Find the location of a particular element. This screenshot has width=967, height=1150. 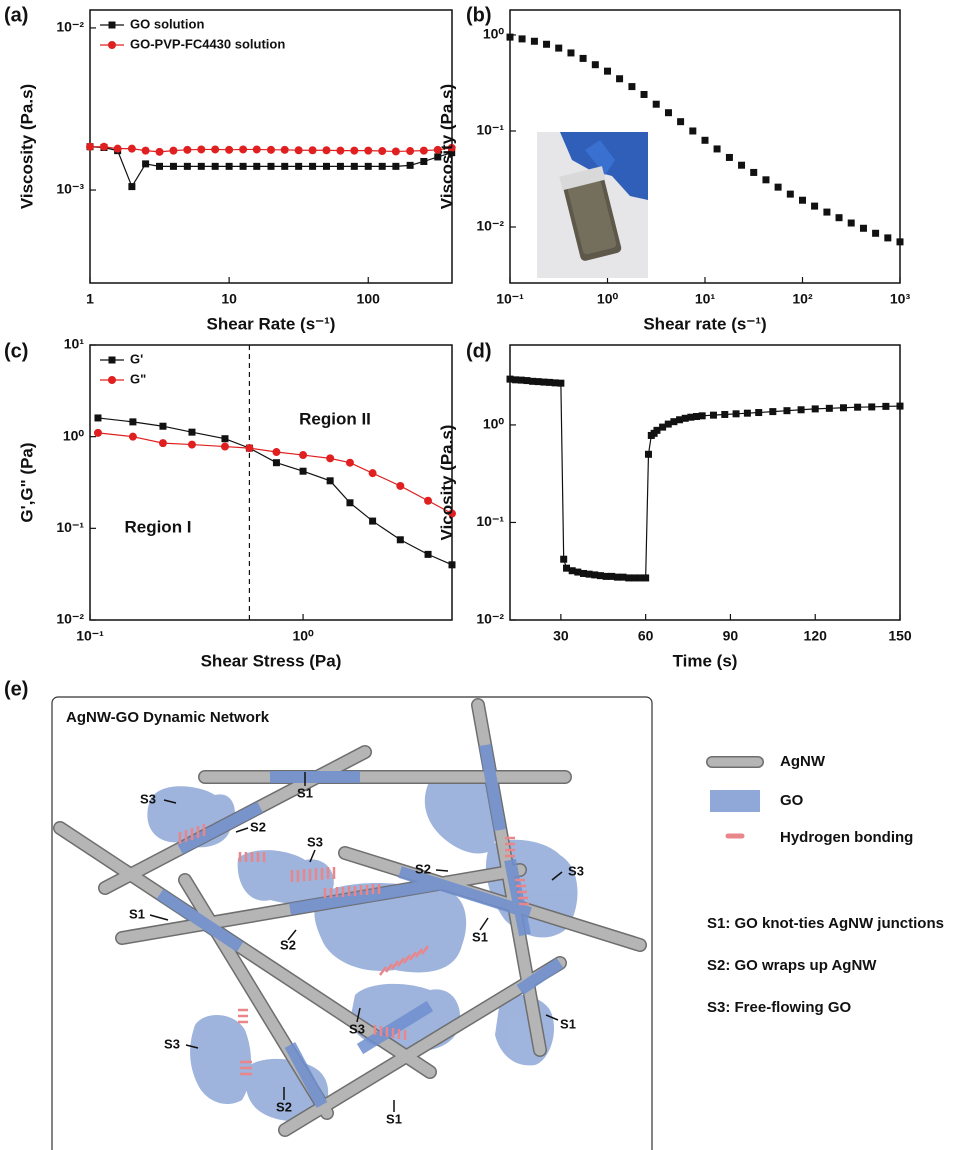

inset-photo is located at coordinates (592, 205).